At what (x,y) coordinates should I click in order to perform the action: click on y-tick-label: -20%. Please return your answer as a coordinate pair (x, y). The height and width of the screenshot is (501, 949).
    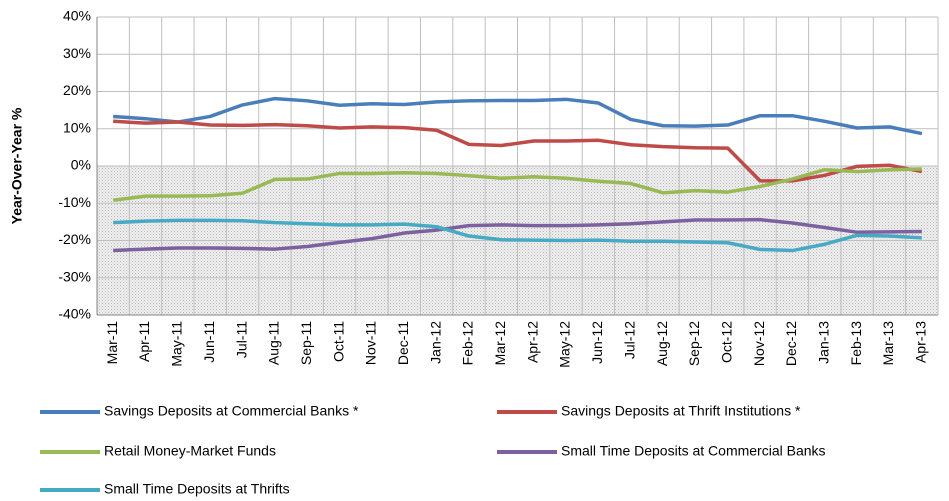
    Looking at the image, I should click on (74, 239).